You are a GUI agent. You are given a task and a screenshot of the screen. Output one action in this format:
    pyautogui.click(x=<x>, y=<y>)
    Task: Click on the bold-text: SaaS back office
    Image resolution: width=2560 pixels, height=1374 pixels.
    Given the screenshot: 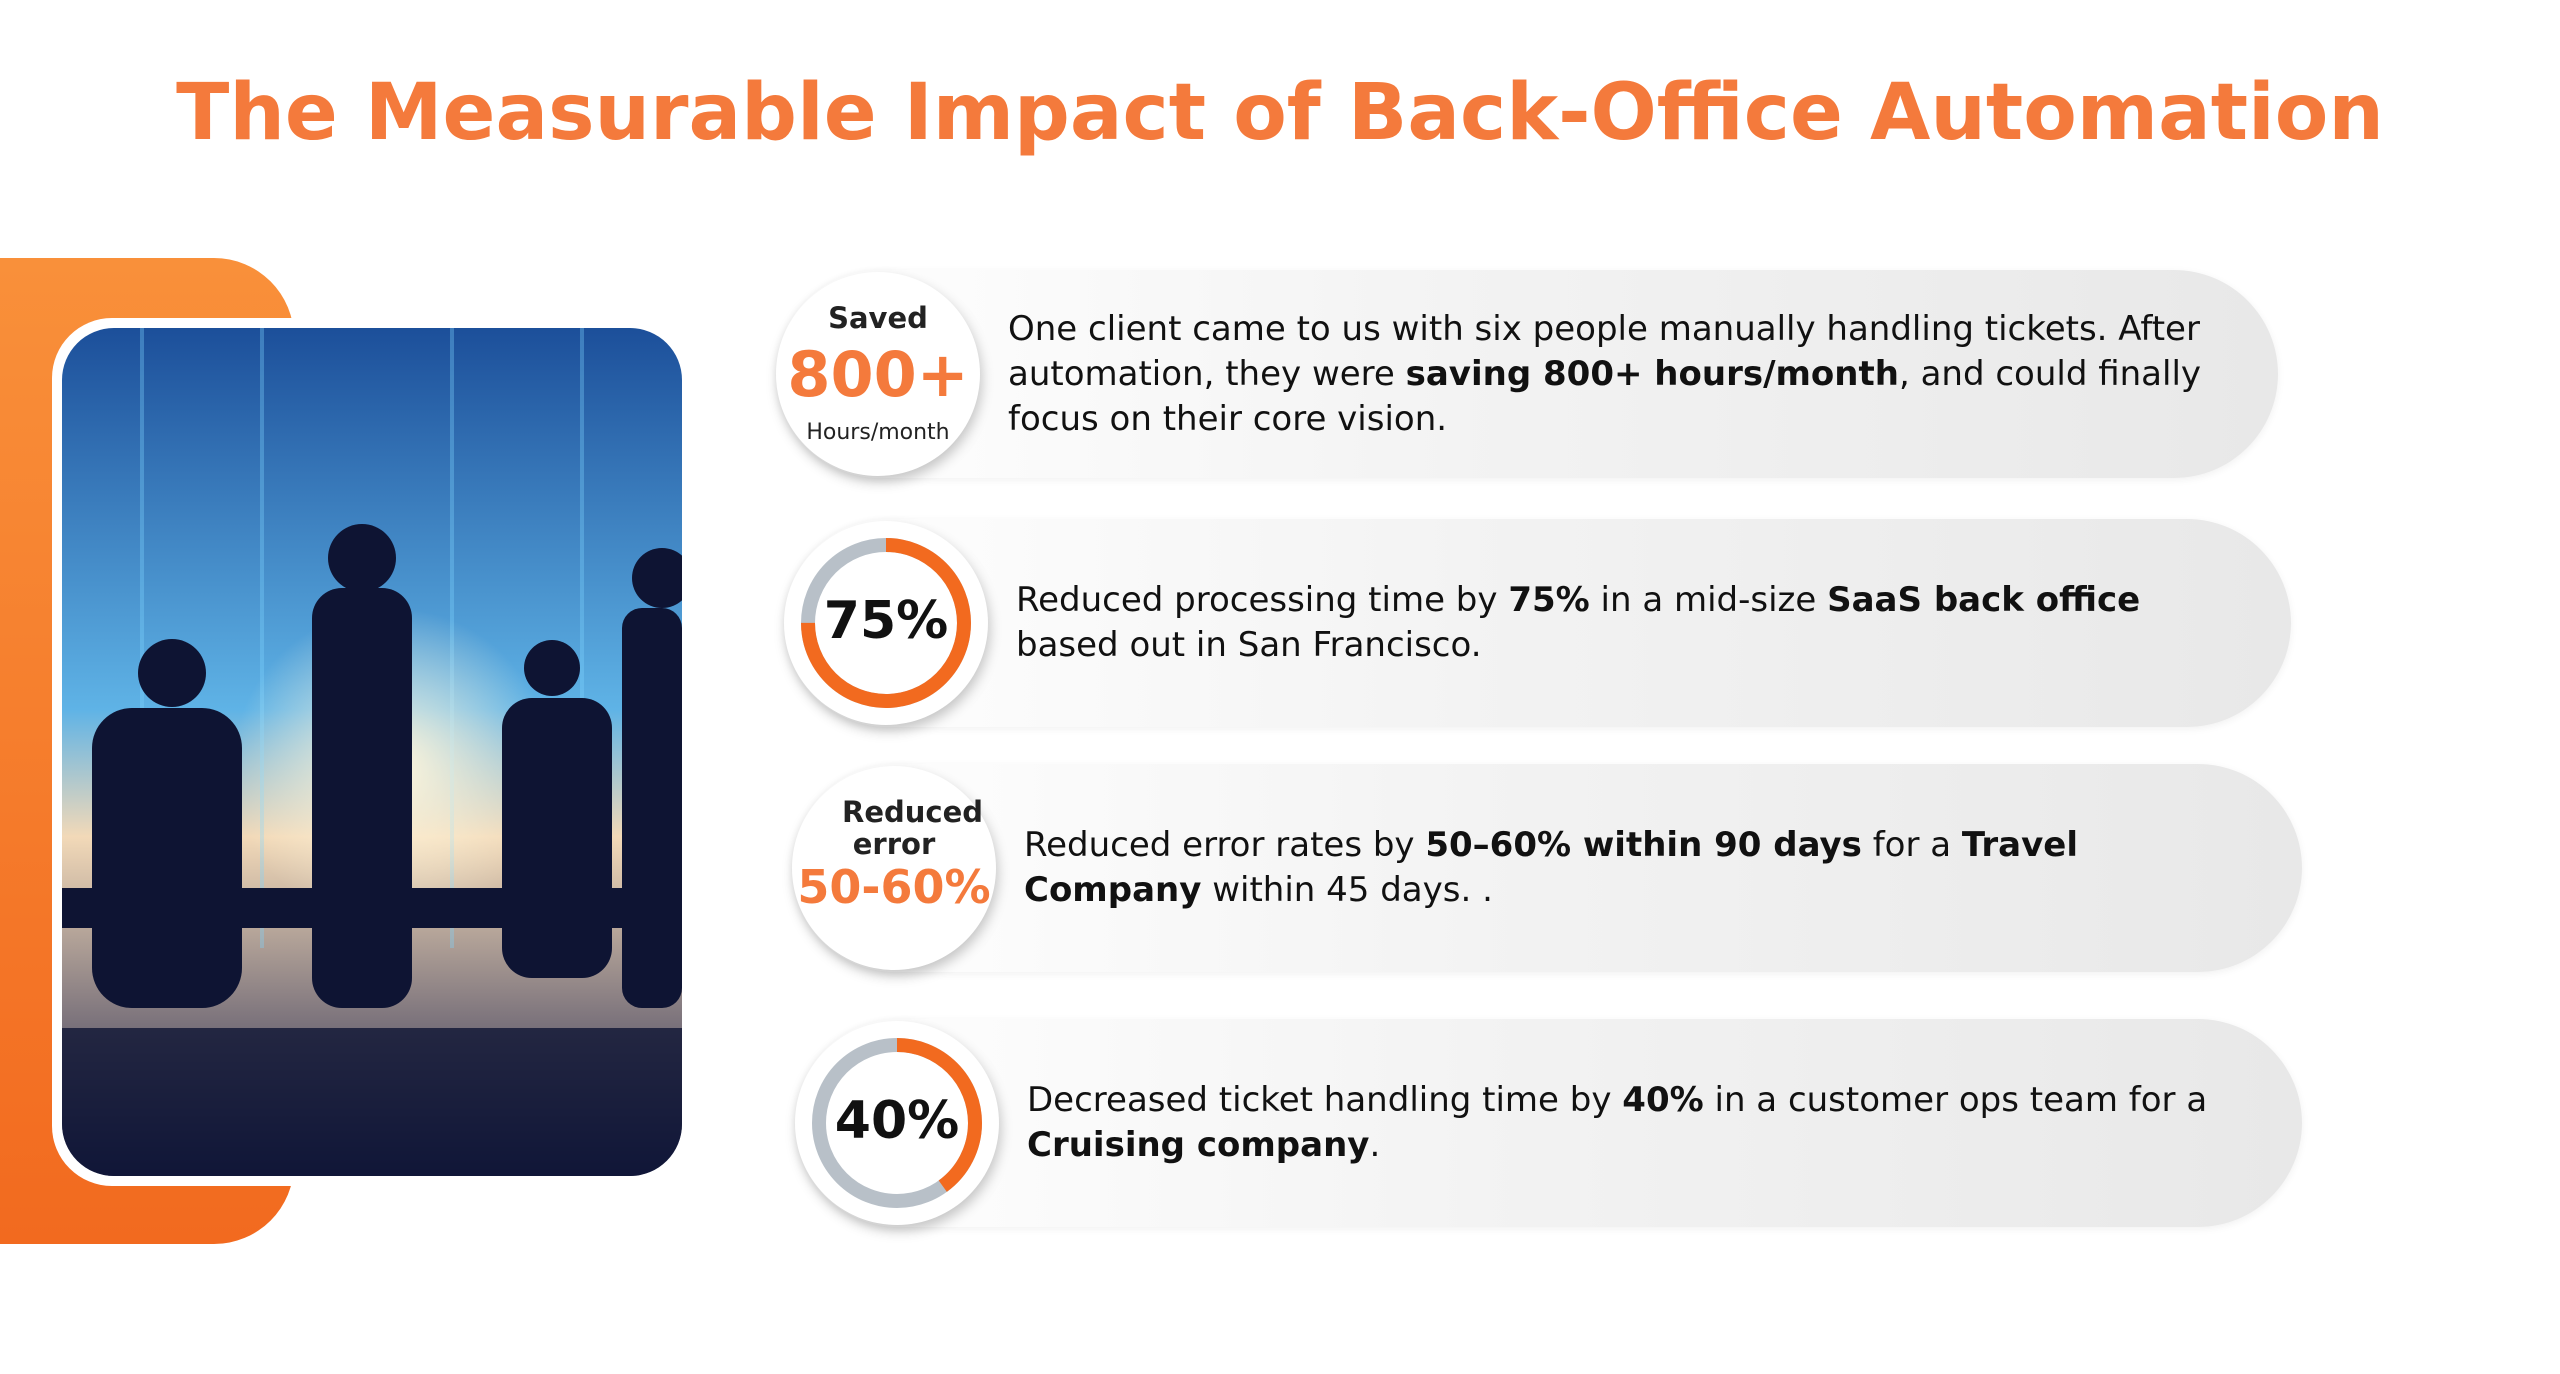 What is the action you would take?
    pyautogui.click(x=1984, y=600)
    